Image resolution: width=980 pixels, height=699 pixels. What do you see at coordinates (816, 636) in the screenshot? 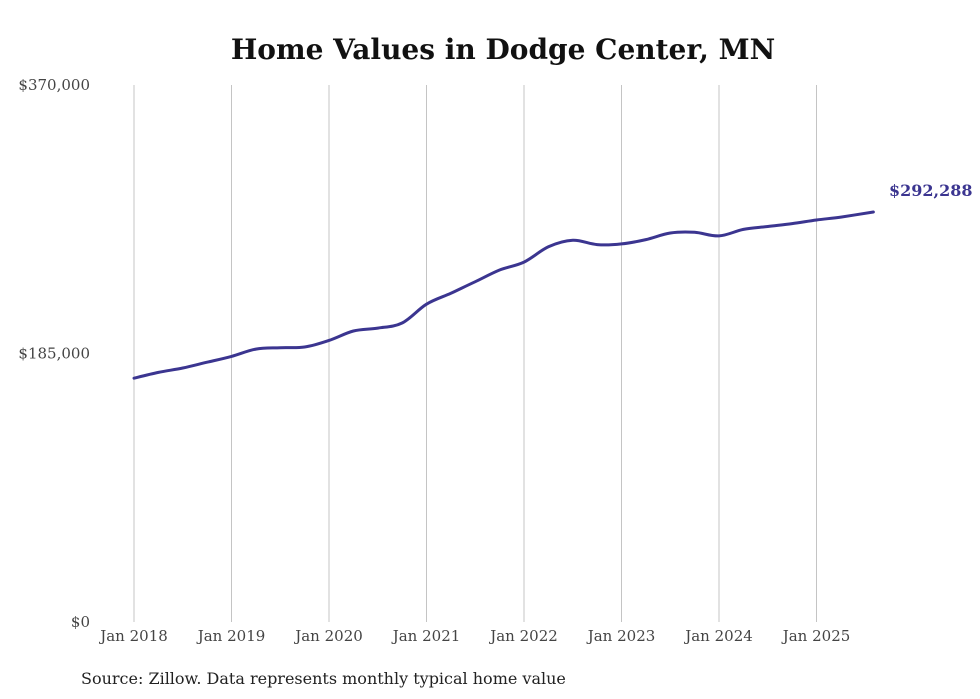
I see `x-tick-label: Jan 2025` at bounding box center [816, 636].